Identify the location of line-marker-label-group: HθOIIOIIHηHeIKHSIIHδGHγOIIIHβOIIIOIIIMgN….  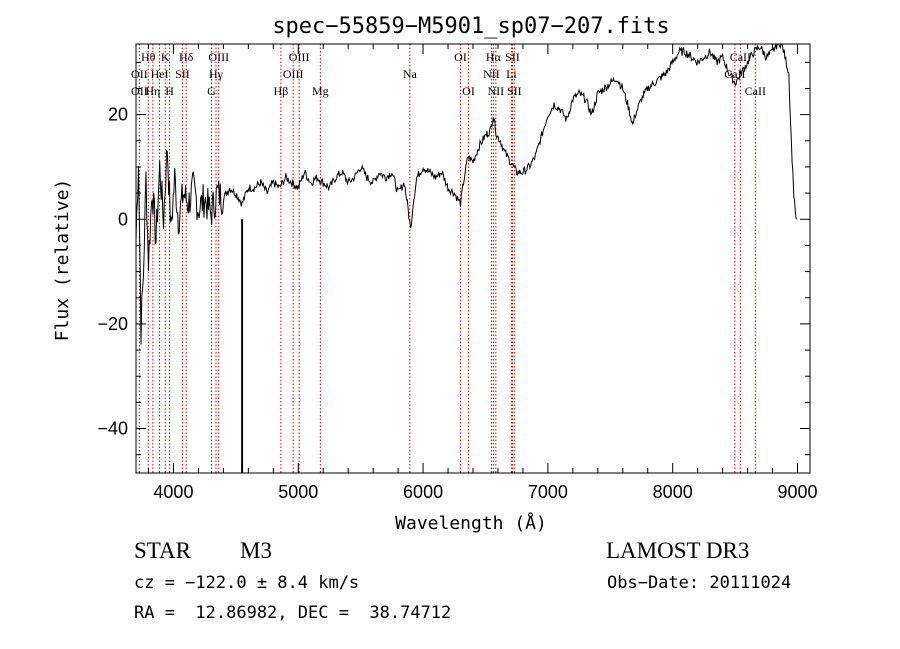
(448, 74).